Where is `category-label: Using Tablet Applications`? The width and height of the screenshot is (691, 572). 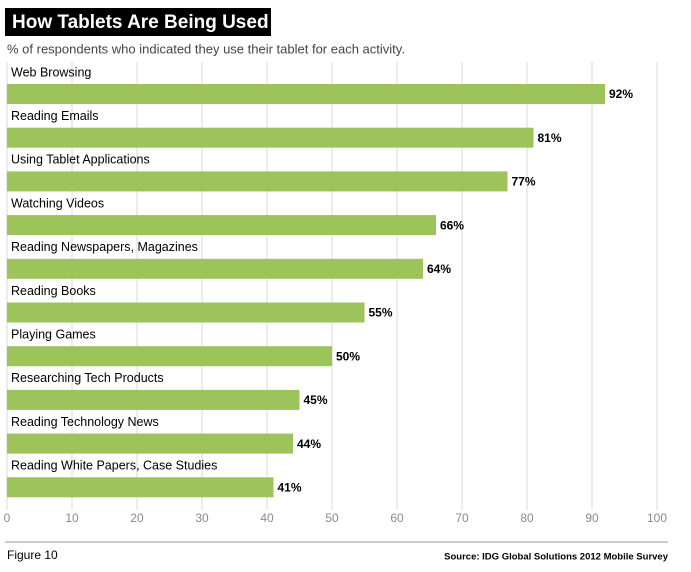 category-label: Using Tablet Applications is located at coordinates (80, 160).